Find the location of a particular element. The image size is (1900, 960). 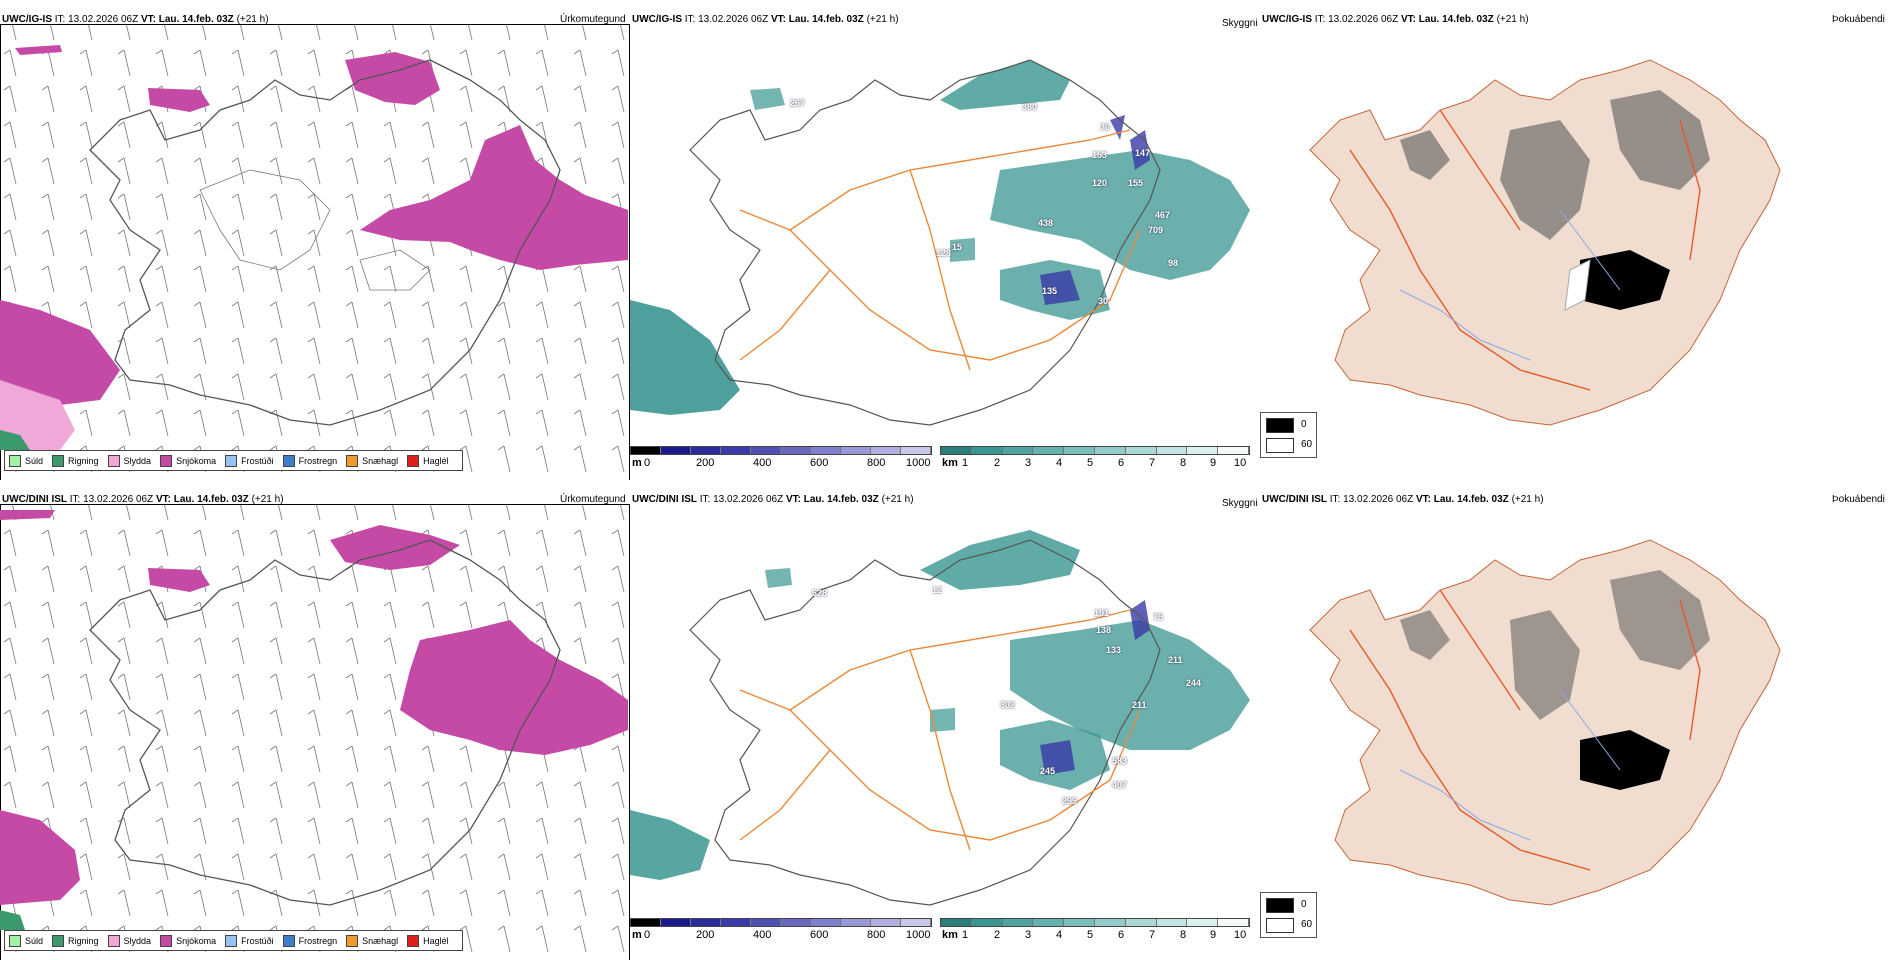

visibility-value-label: 75 is located at coordinates (1158, 617).